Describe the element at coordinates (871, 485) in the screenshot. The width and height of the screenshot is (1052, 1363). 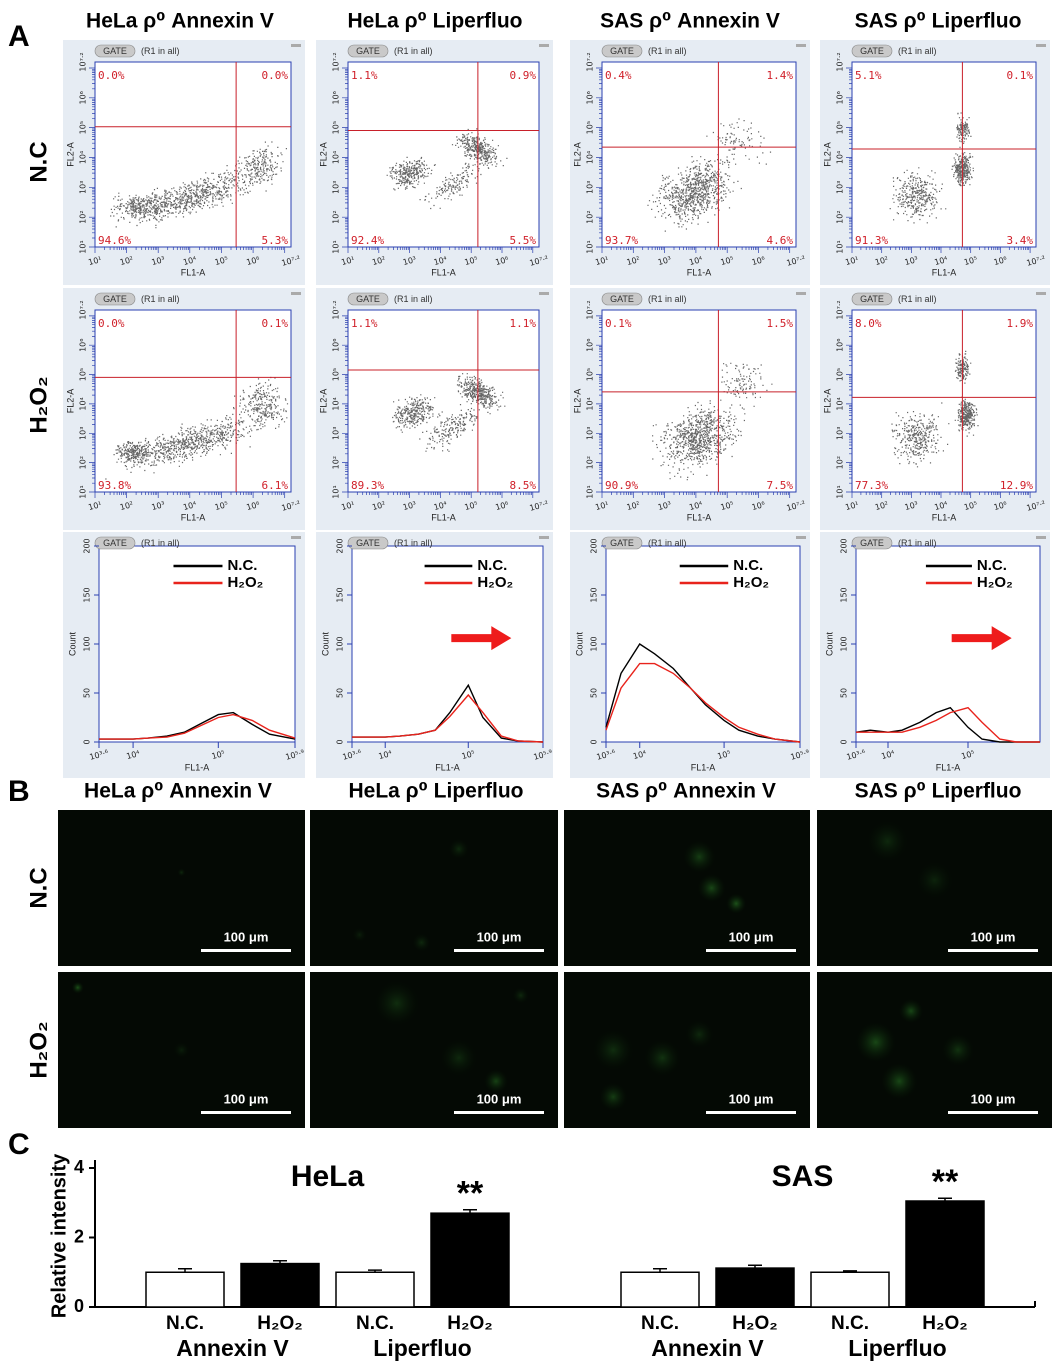
I see `quadrant-percent: 77.3%` at that location.